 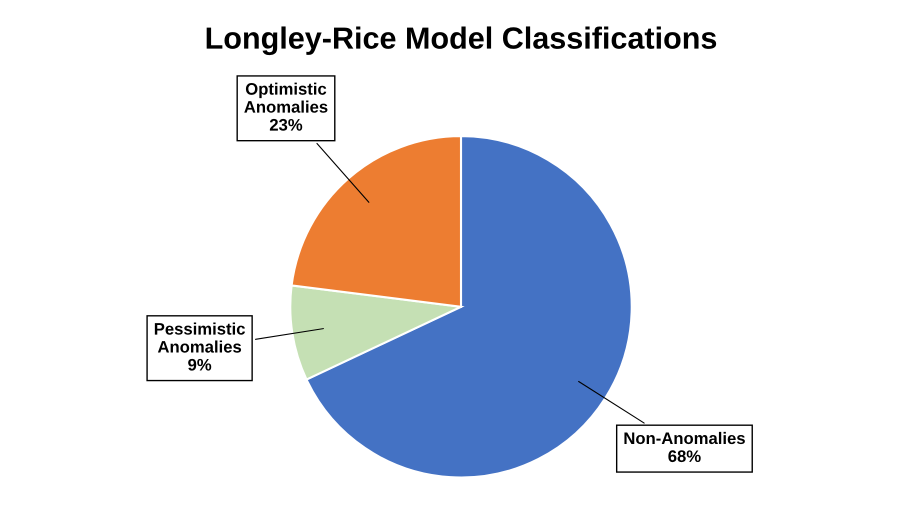 What do you see at coordinates (286, 124) in the screenshot?
I see `data-label: 23%` at bounding box center [286, 124].